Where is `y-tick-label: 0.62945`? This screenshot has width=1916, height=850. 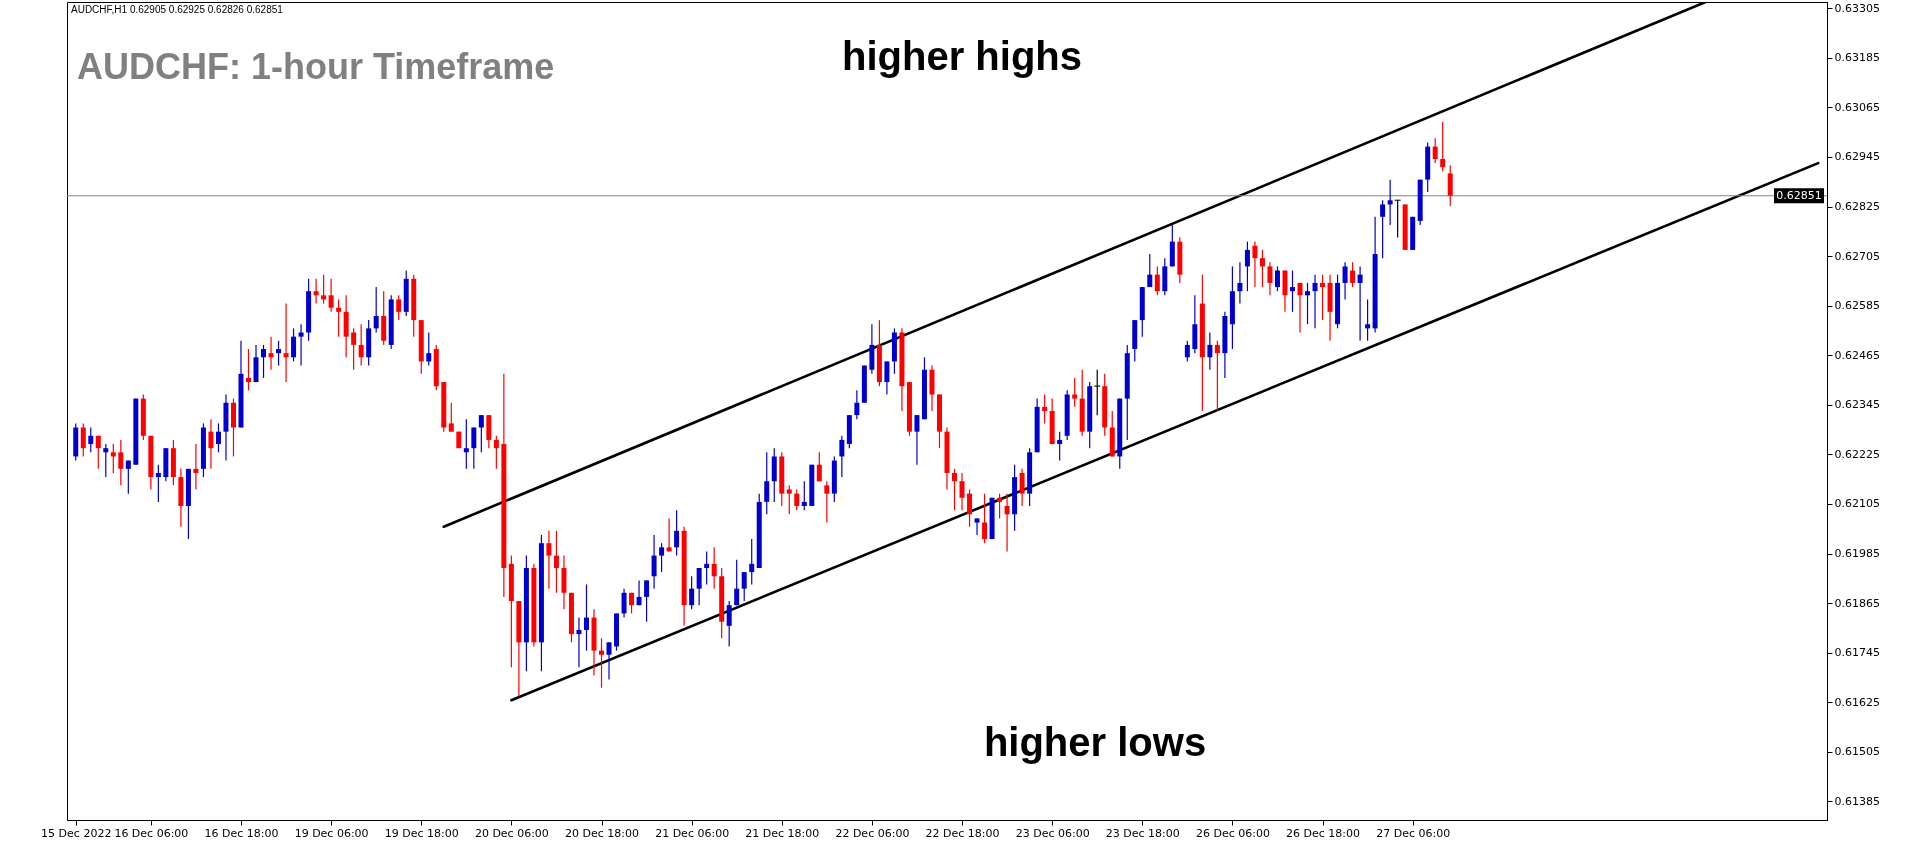
y-tick-label: 0.62945 is located at coordinates (1857, 157).